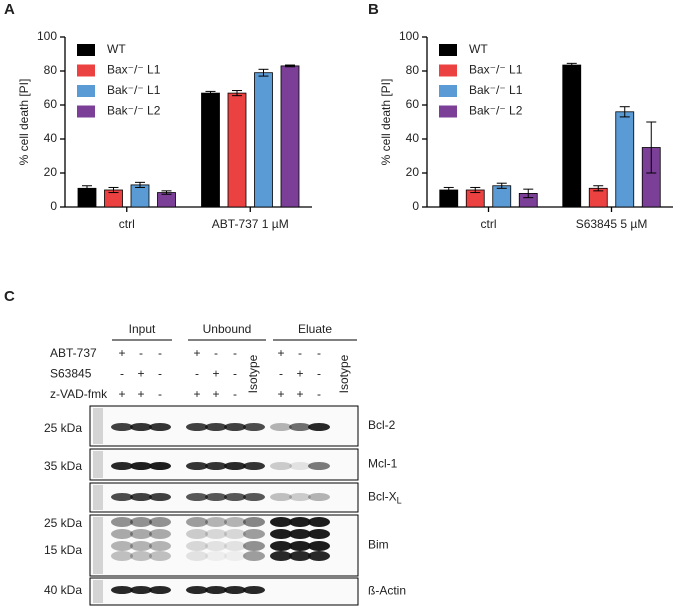 This screenshot has width=685, height=607. Describe the element at coordinates (73, 353) in the screenshot. I see `treatment-label: ABT-737` at that location.